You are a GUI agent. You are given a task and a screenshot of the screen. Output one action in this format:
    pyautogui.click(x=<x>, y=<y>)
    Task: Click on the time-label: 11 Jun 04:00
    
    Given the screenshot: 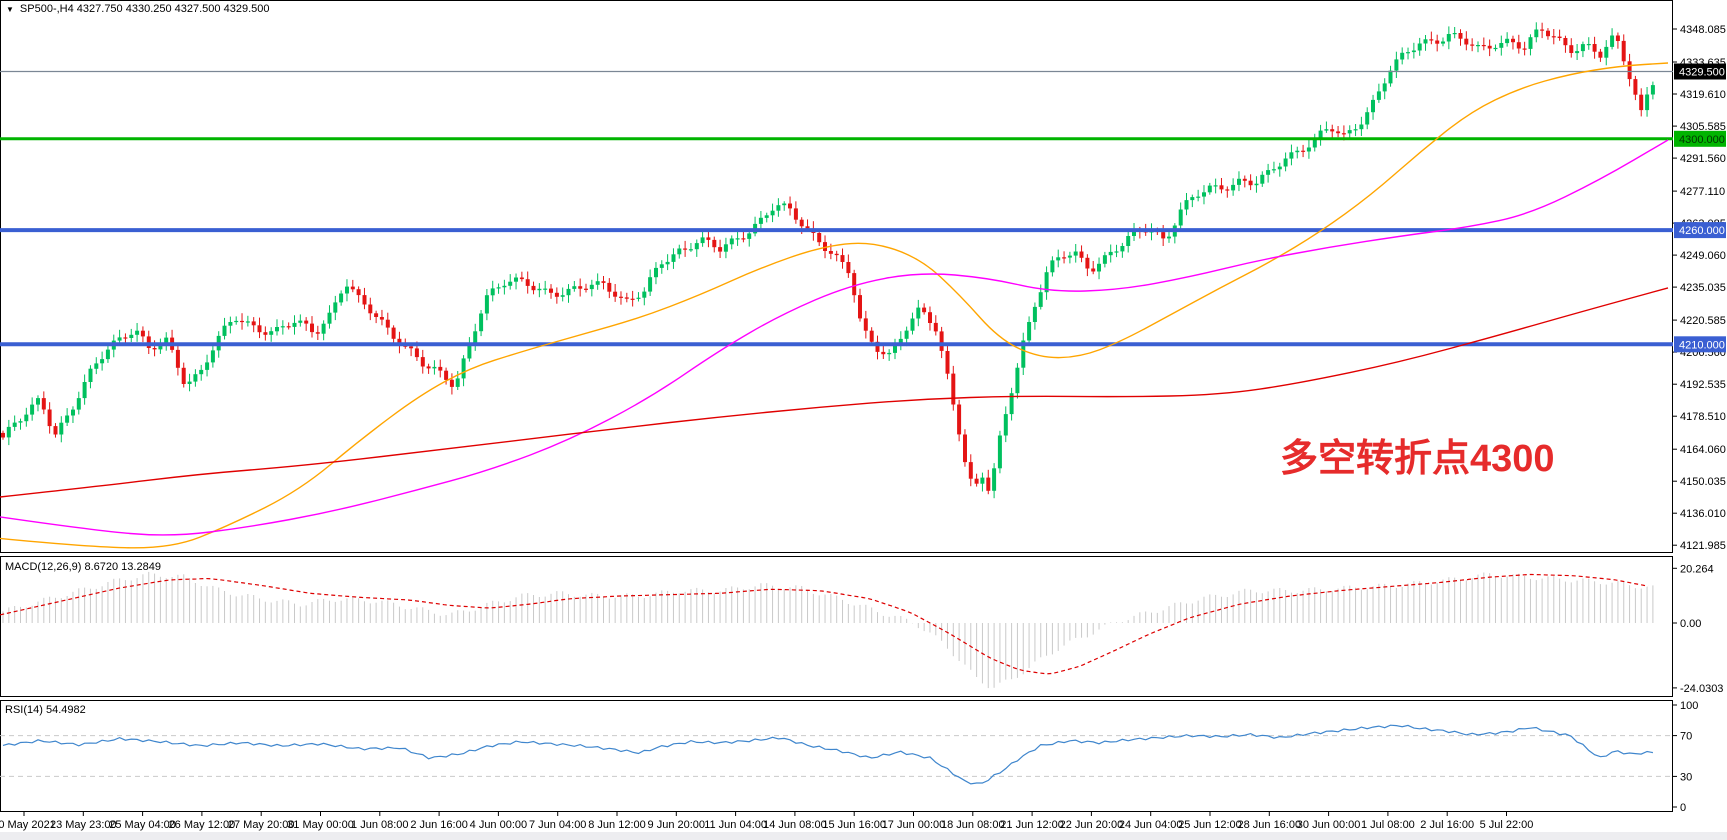 What is the action you would take?
    pyautogui.click(x=735, y=825)
    